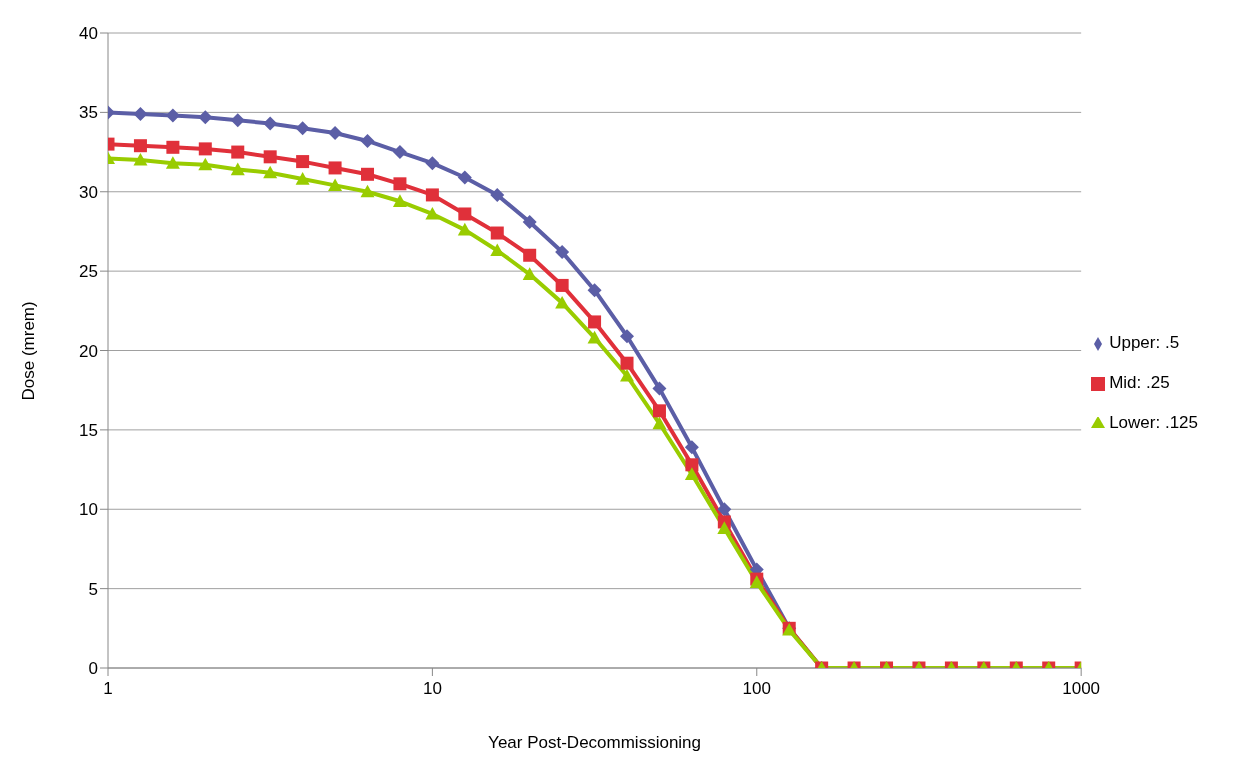 The width and height of the screenshot is (1251, 769). What do you see at coordinates (88, 34) in the screenshot?
I see `y-tick-label: 40` at bounding box center [88, 34].